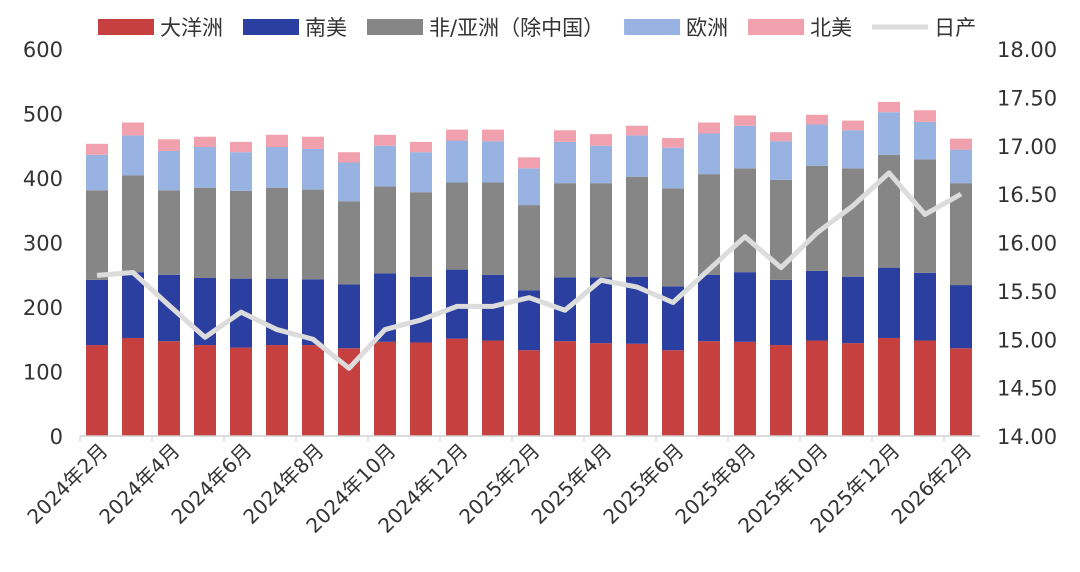 The image size is (1080, 572). Describe the element at coordinates (43, 50) in the screenshot. I see `y-left-tick-label: 600` at that location.